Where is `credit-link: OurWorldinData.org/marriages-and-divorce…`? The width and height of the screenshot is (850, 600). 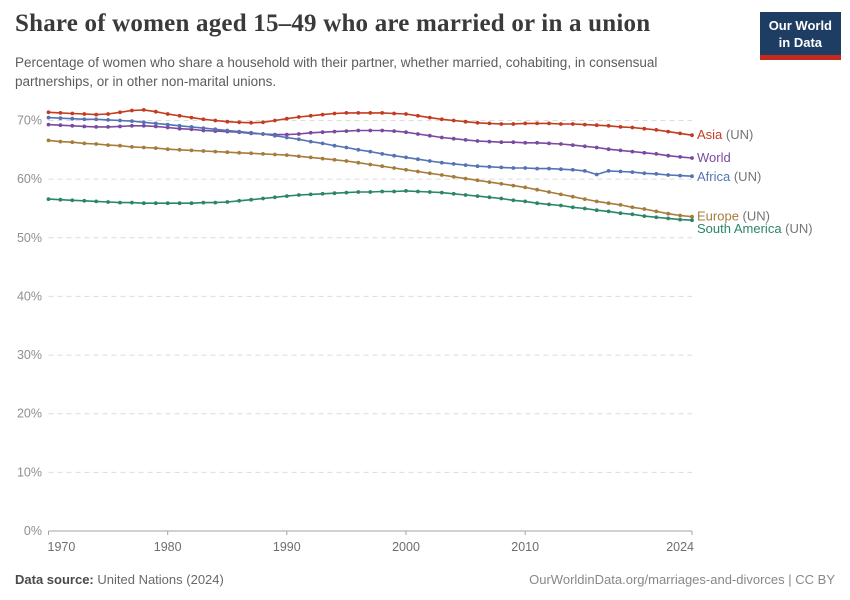
credit-link: OurWorldinData.org/marriages-and-divorce… is located at coordinates (682, 579).